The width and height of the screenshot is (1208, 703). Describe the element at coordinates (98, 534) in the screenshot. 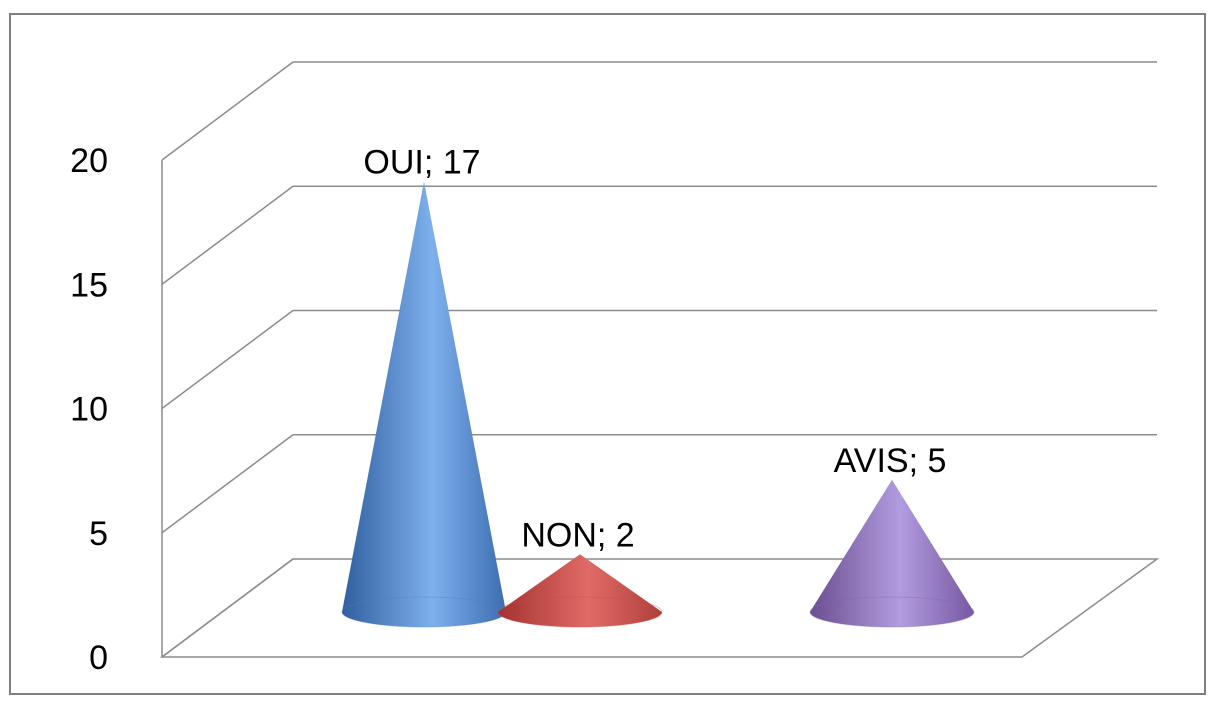

I see `y-tick-label: 5` at that location.